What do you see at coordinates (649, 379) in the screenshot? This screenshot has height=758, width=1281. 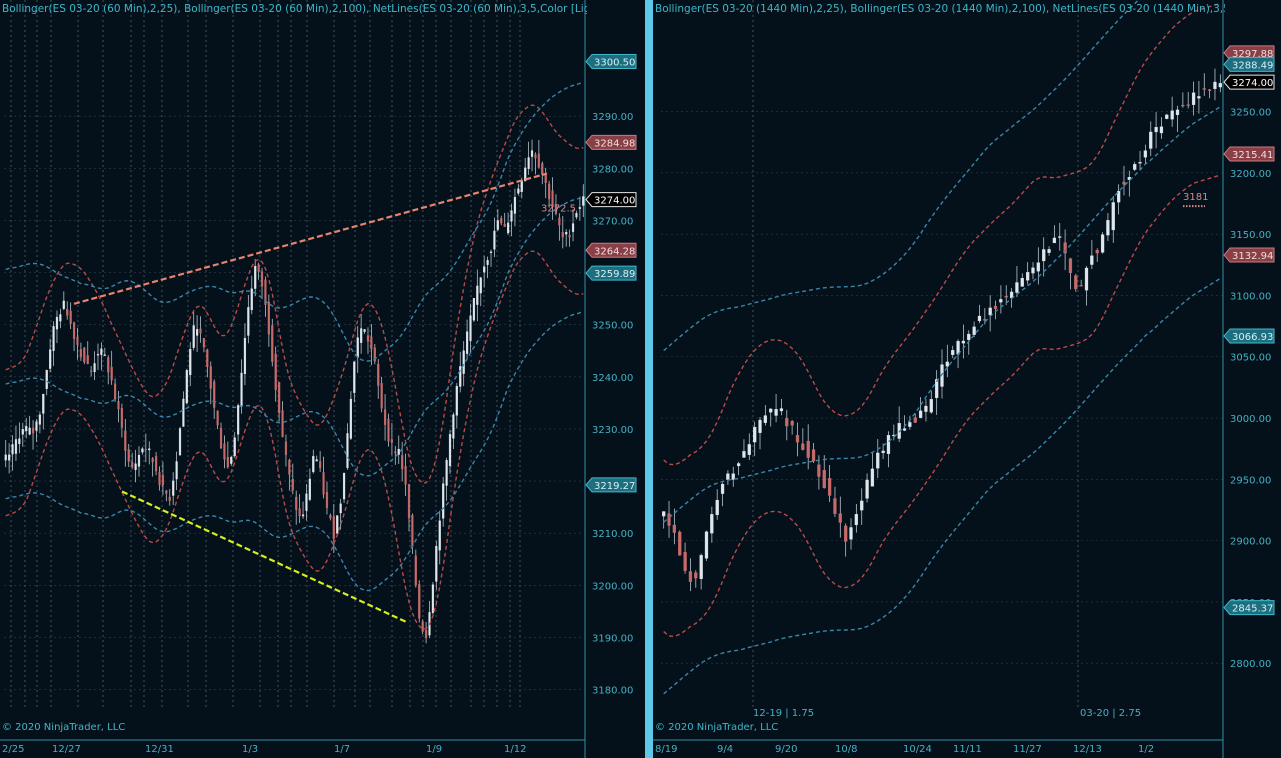 I see `panel-divider` at bounding box center [649, 379].